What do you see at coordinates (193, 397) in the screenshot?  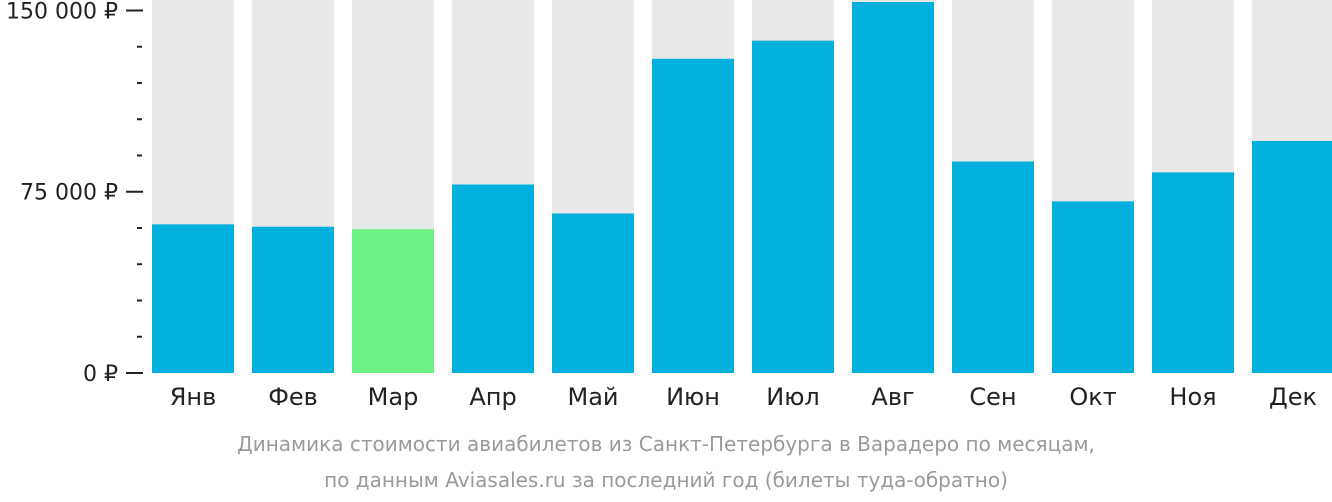 I see `x-tick-label: Янв` at bounding box center [193, 397].